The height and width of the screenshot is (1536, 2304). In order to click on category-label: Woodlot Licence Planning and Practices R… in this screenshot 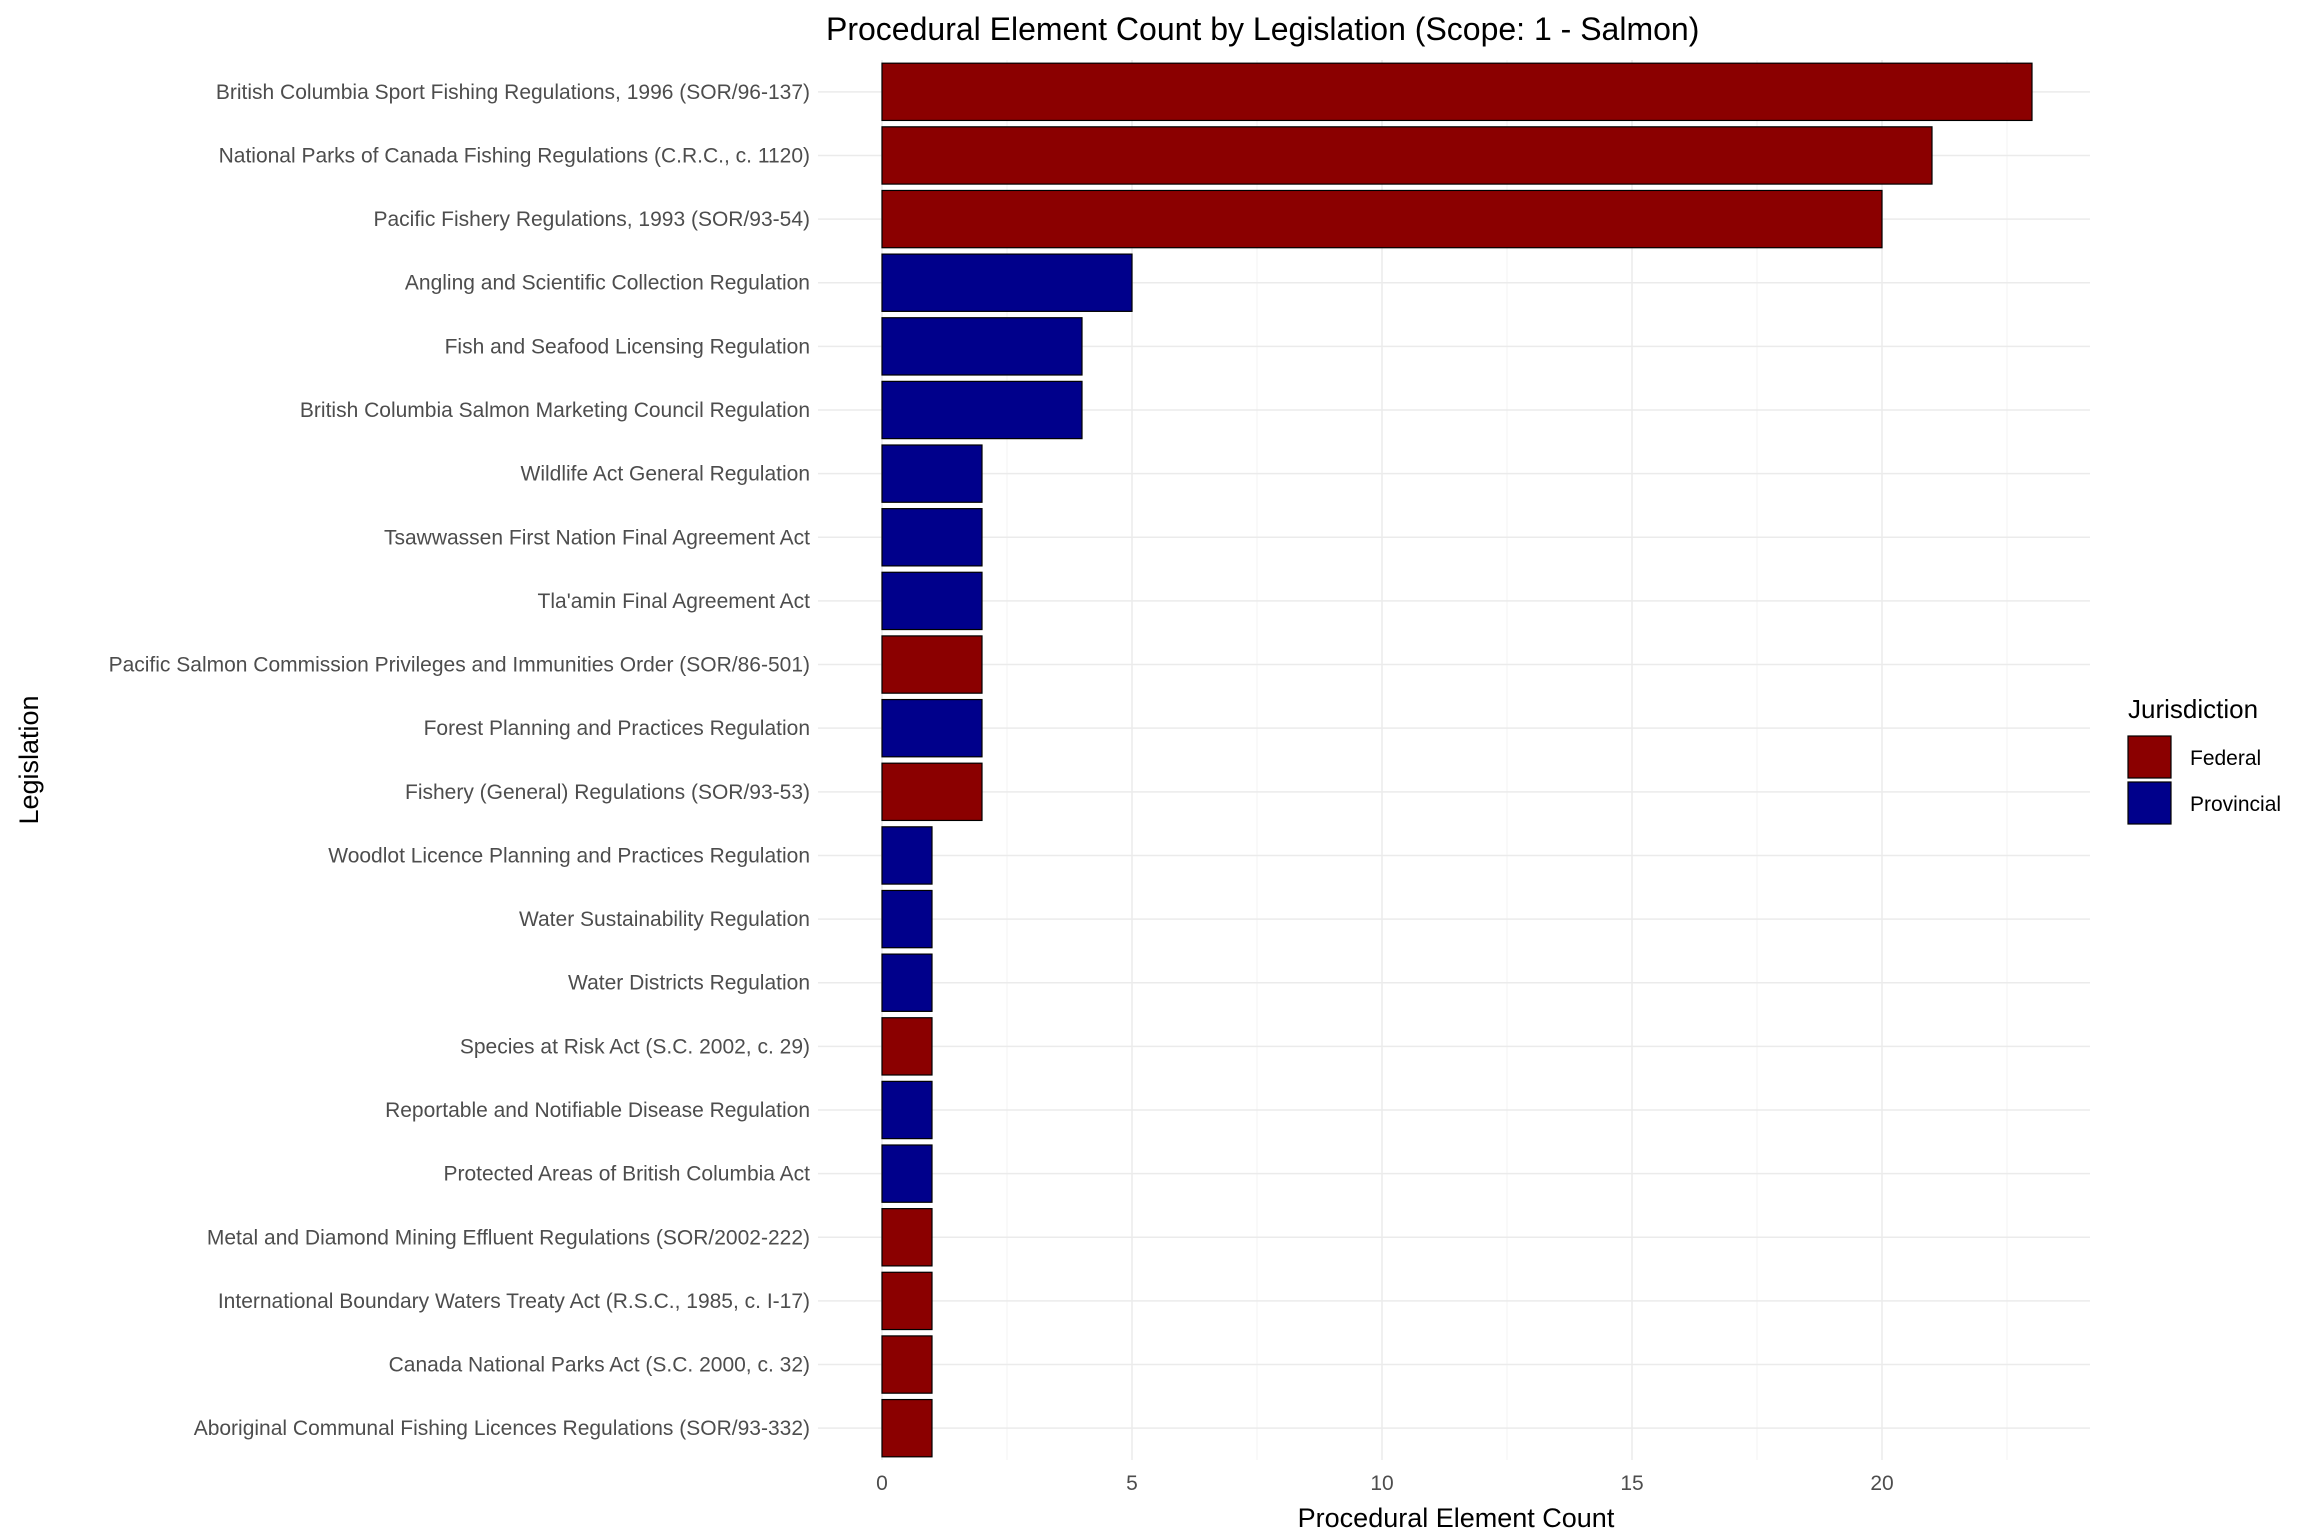, I will do `click(569, 855)`.